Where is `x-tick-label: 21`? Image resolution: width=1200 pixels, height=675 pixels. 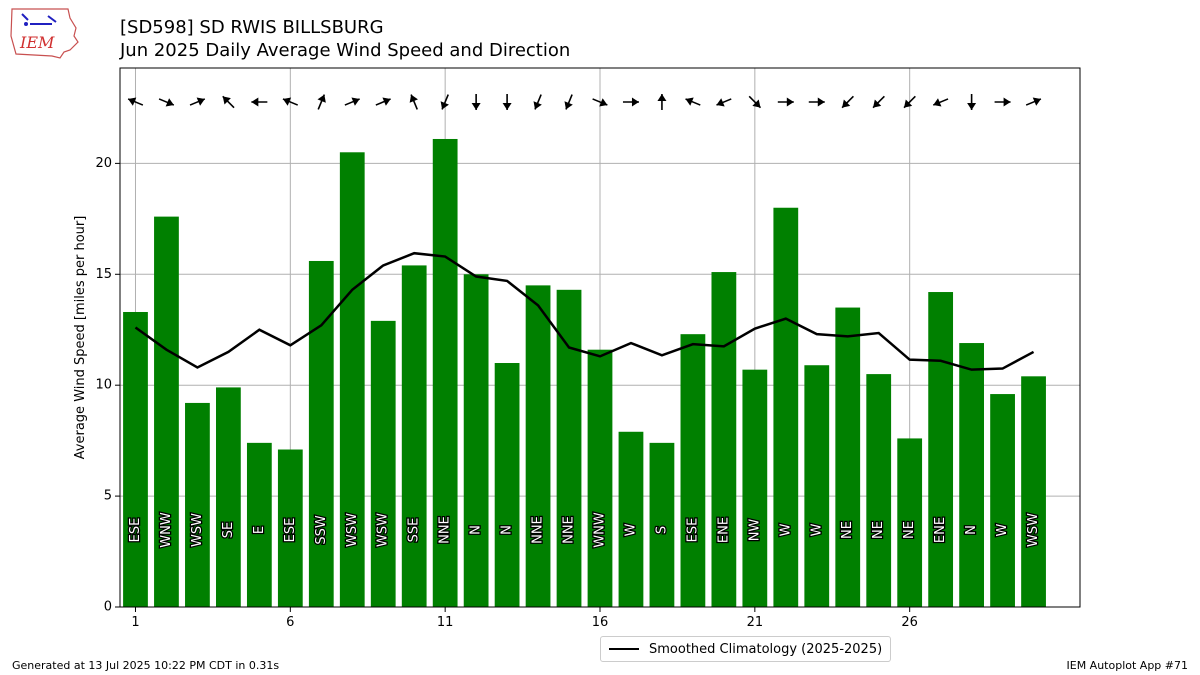 x-tick-label: 21 is located at coordinates (755, 622).